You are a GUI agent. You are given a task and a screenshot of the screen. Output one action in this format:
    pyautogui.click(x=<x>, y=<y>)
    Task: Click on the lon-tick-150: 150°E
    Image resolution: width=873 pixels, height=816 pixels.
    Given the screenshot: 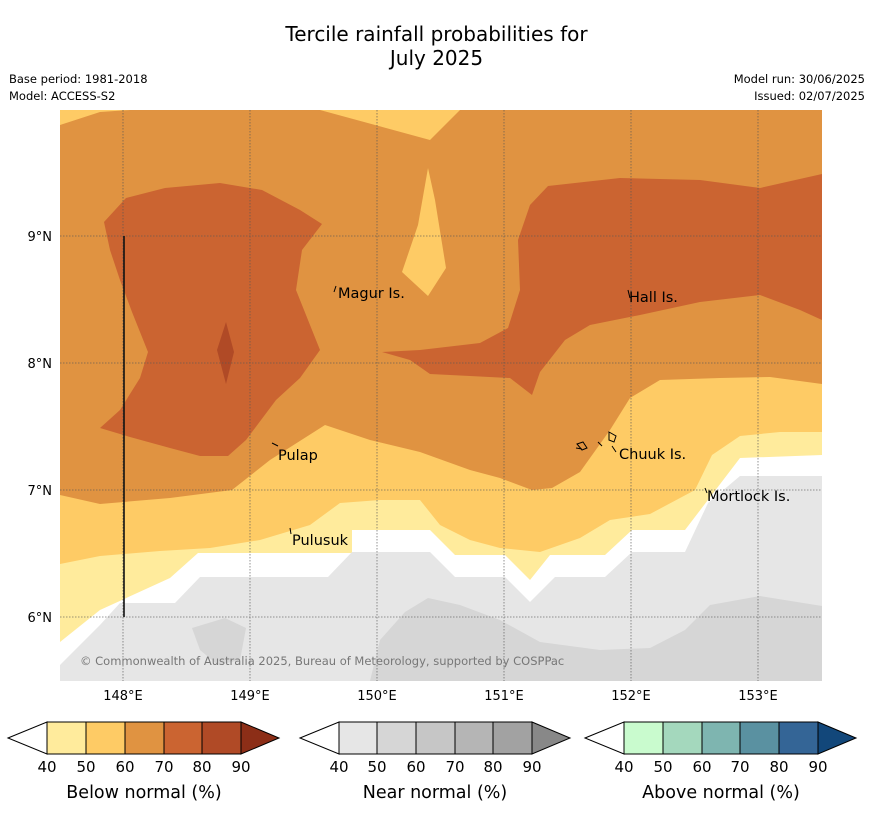 What is the action you would take?
    pyautogui.click(x=377, y=696)
    